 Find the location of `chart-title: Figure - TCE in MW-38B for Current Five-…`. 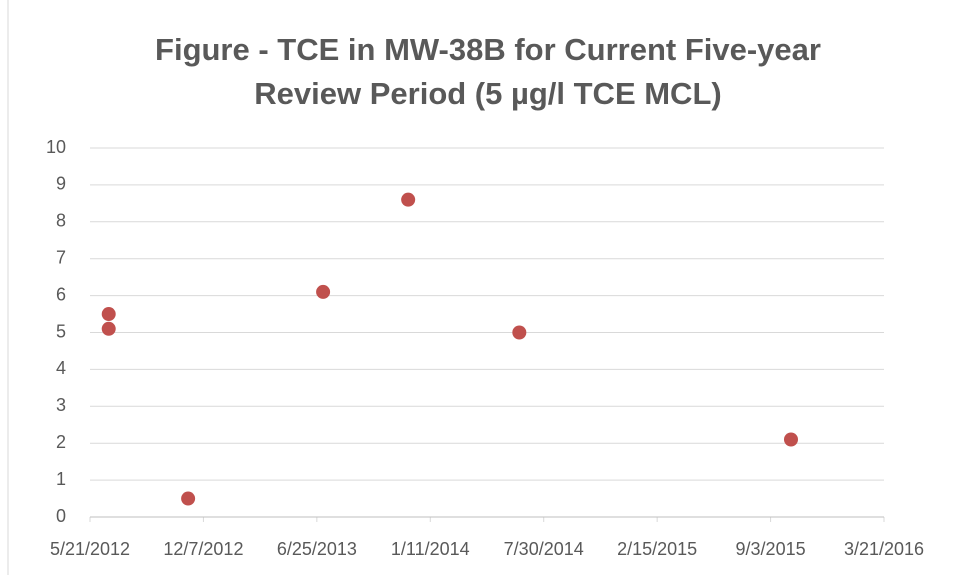

chart-title: Figure - TCE in MW-38B for Current Five-… is located at coordinates (488, 71).